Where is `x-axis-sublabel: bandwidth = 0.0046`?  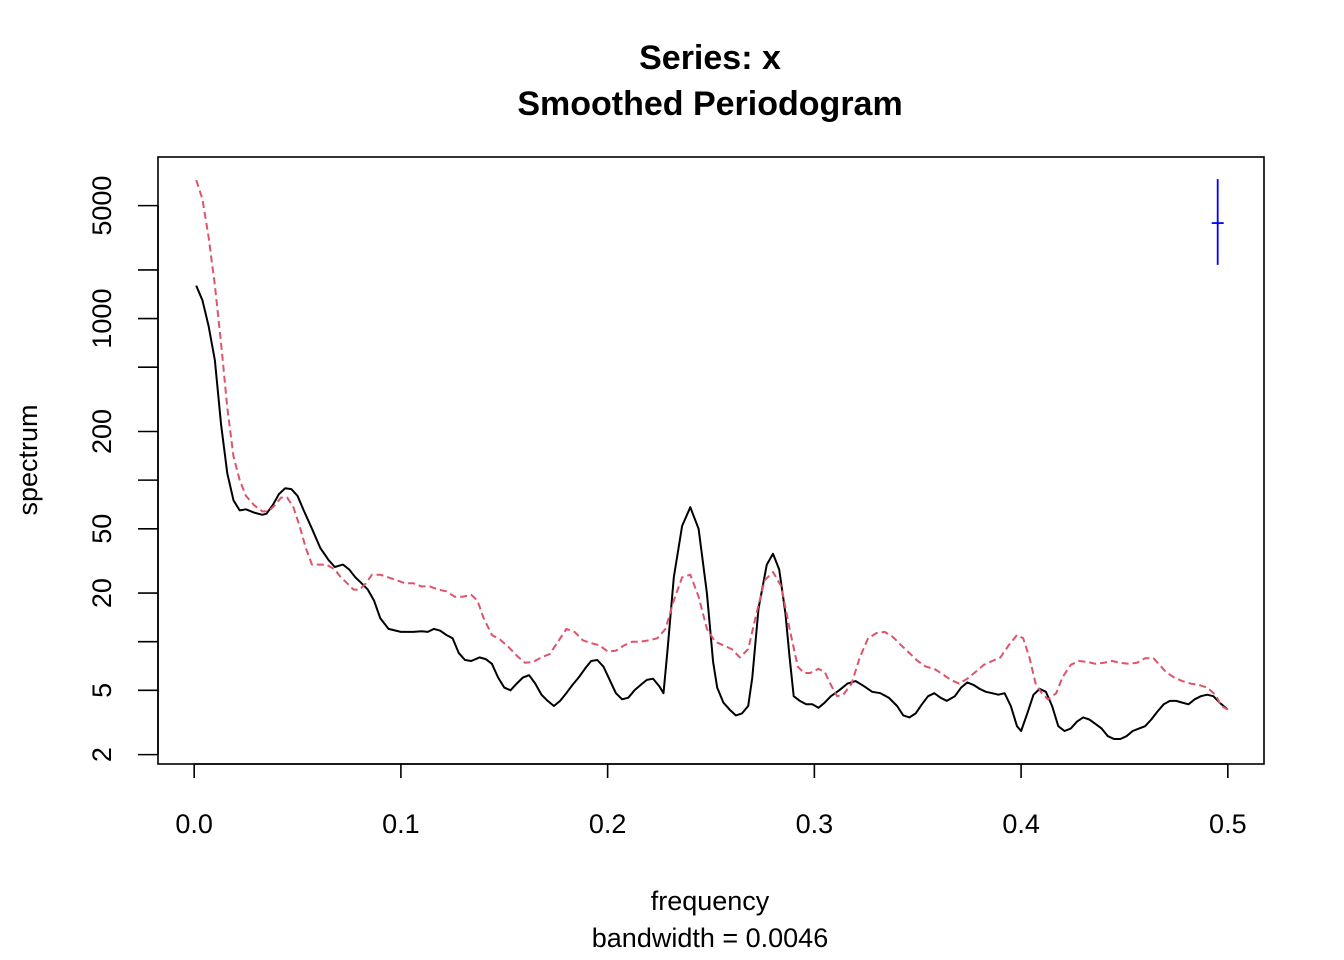 x-axis-sublabel: bandwidth = 0.0046 is located at coordinates (710, 938).